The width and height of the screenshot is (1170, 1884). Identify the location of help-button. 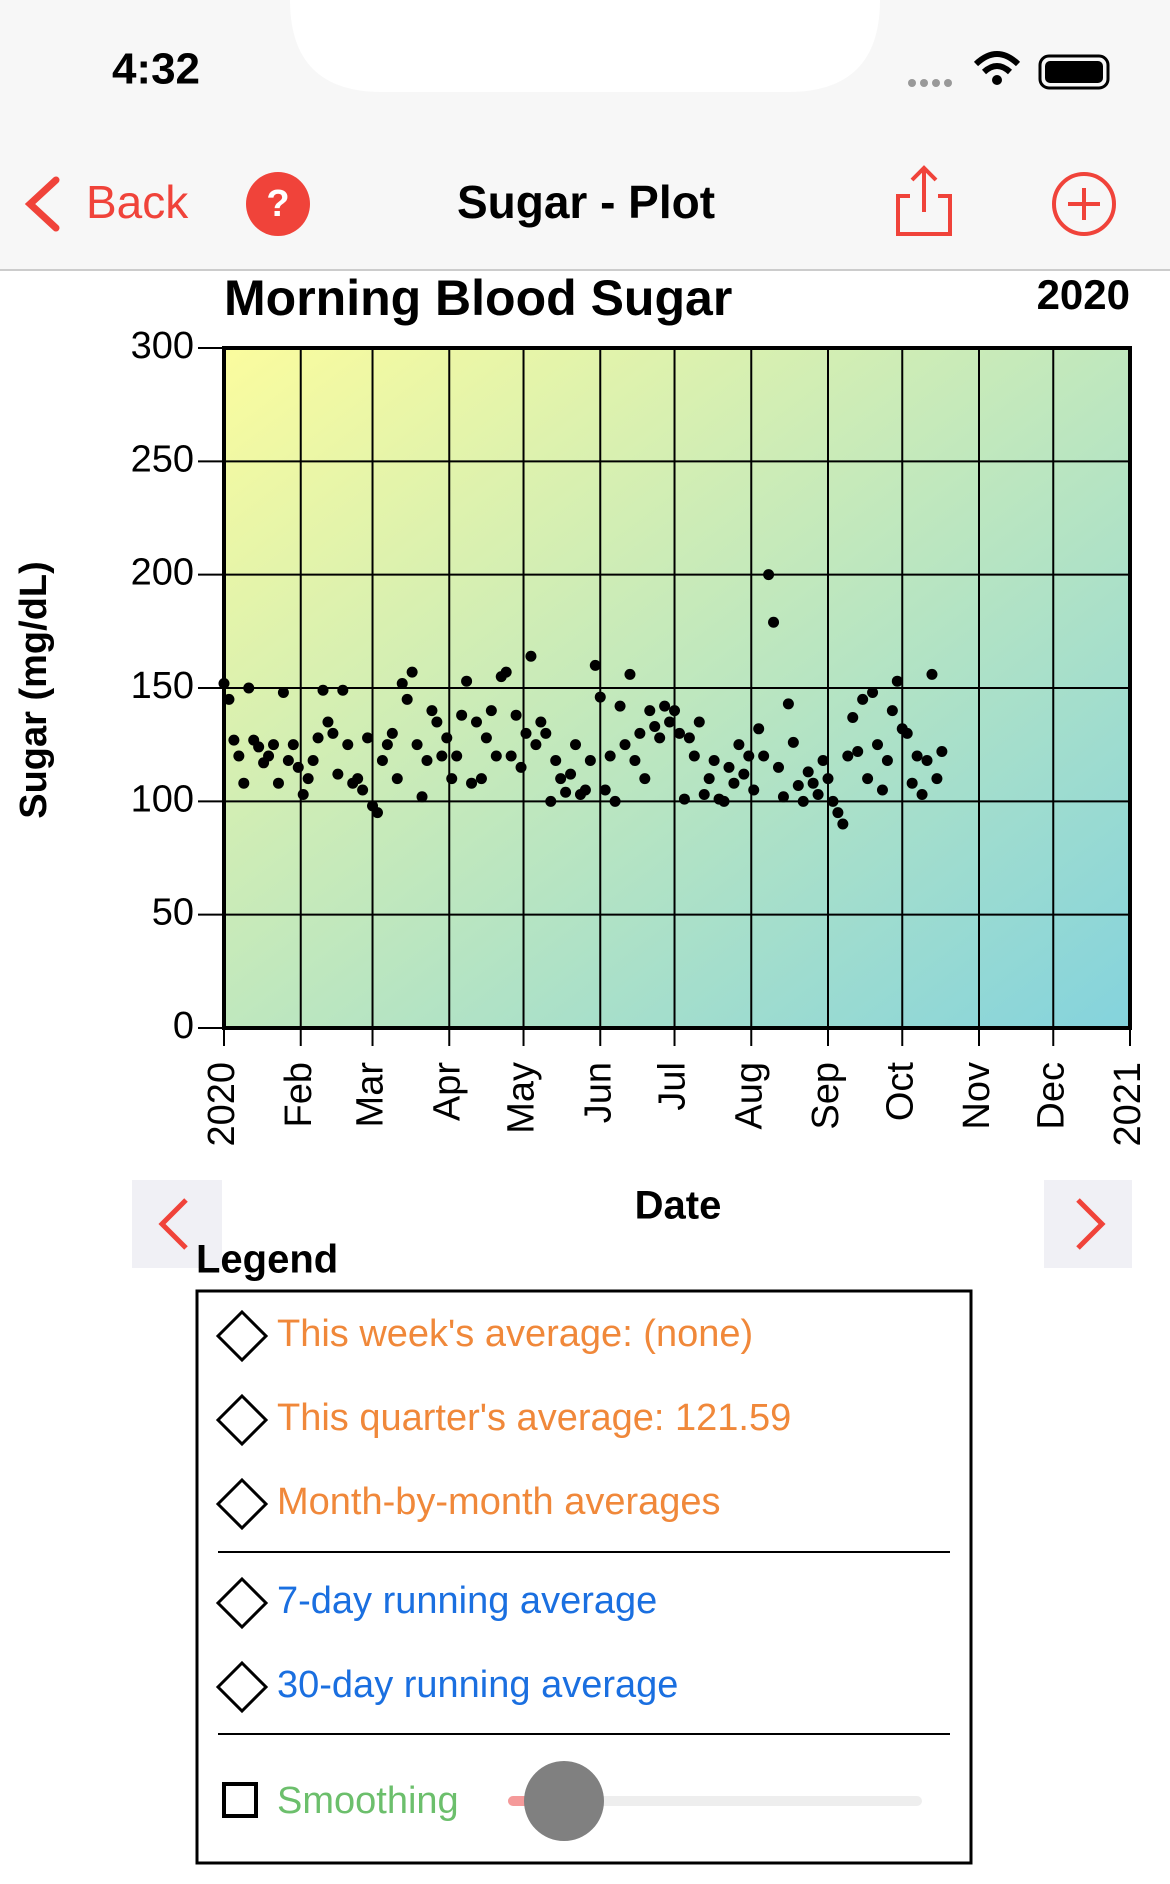
(278, 204).